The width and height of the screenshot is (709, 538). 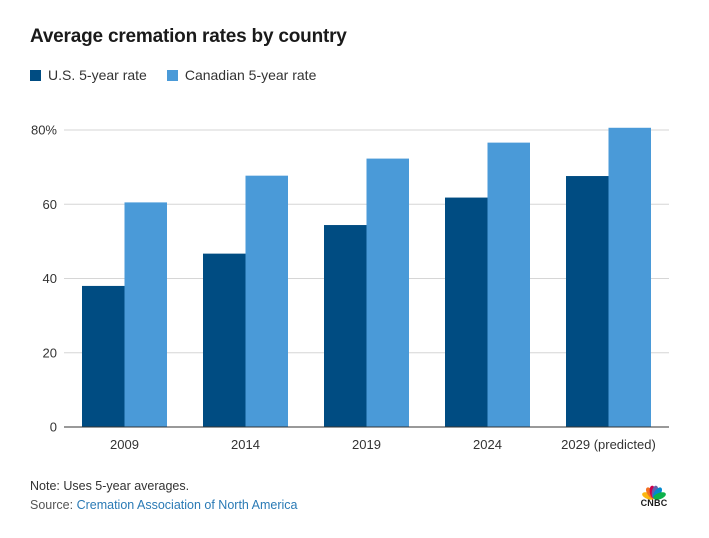 What do you see at coordinates (35, 75) in the screenshot?
I see `legend-swatch-us` at bounding box center [35, 75].